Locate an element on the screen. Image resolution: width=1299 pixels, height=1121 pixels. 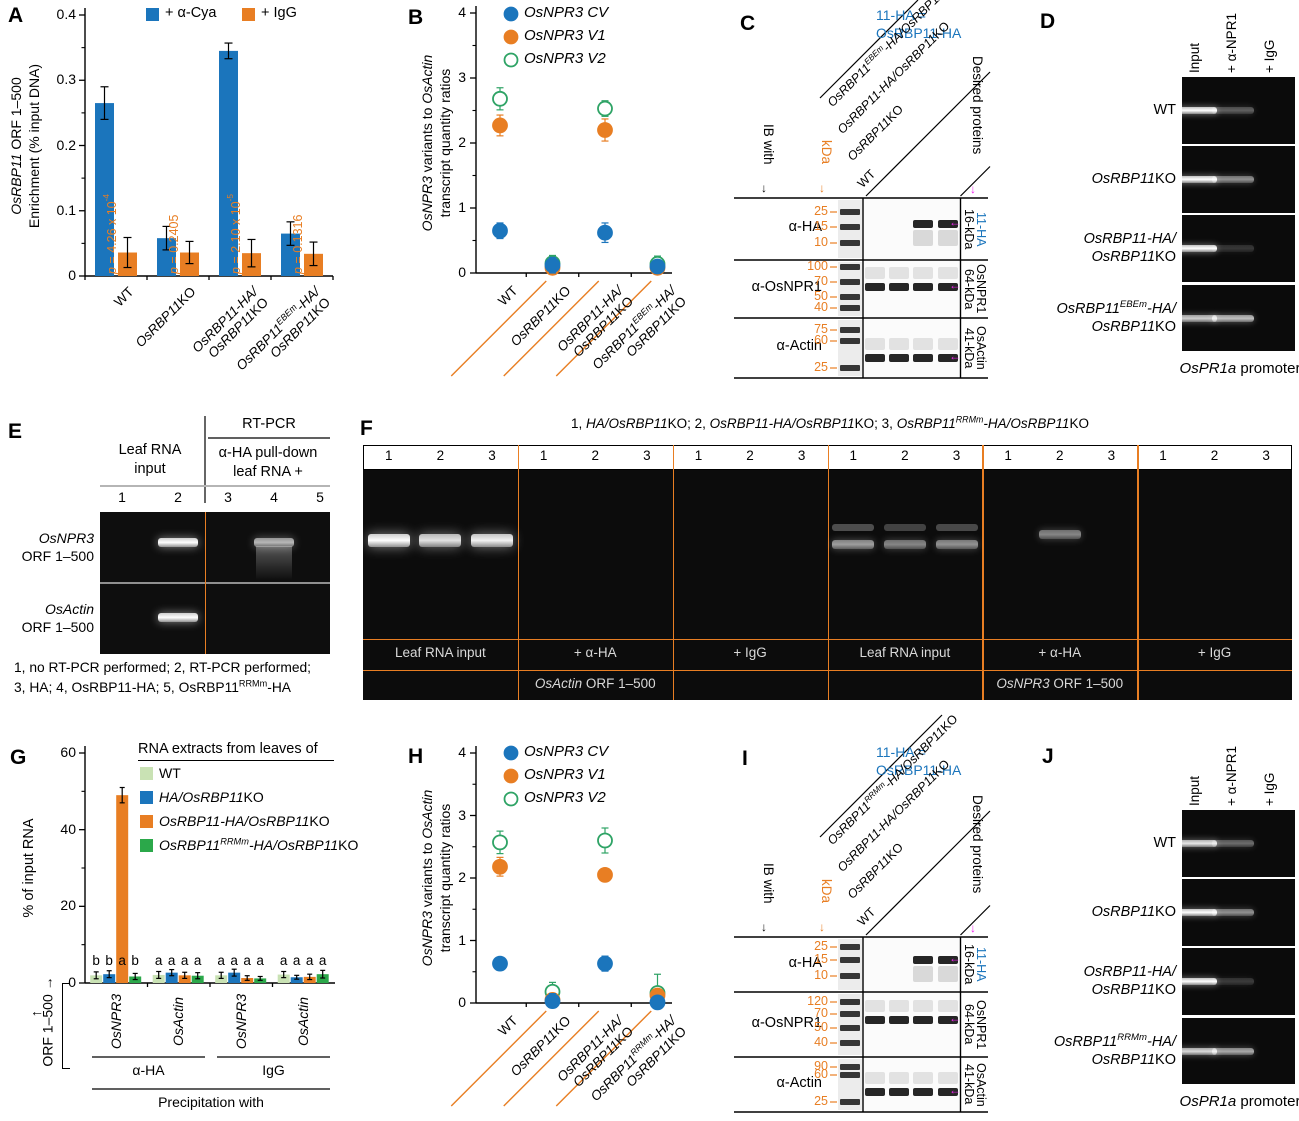
y-tick-label: 0 is located at coordinates (72, 982).